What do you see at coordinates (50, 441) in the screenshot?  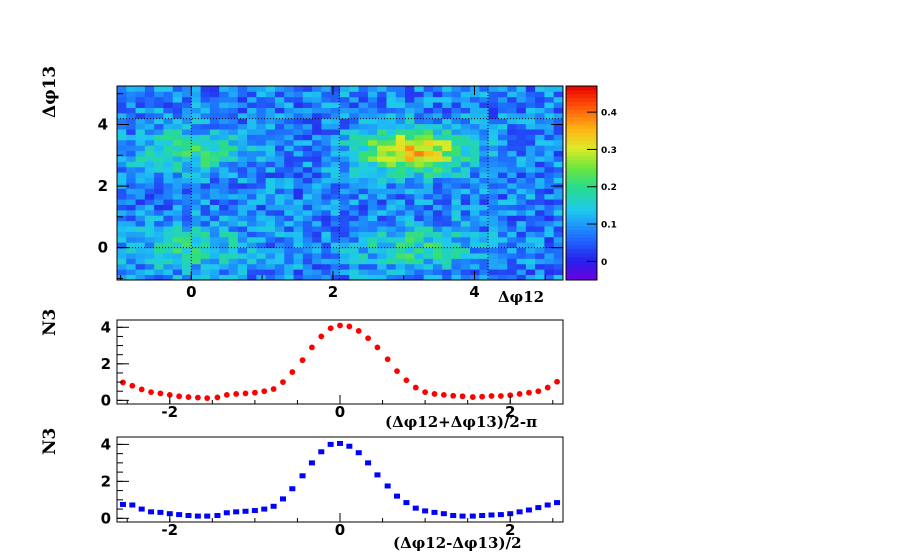 I see `difference-projection-y-axis-label: N3` at bounding box center [50, 441].